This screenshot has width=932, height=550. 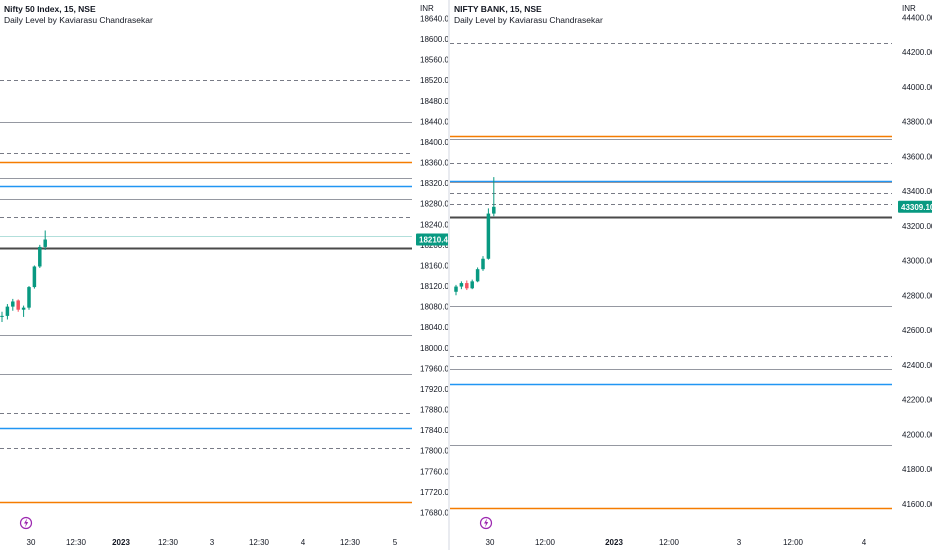 I want to click on right-time-tick: 30, so click(x=490, y=542).